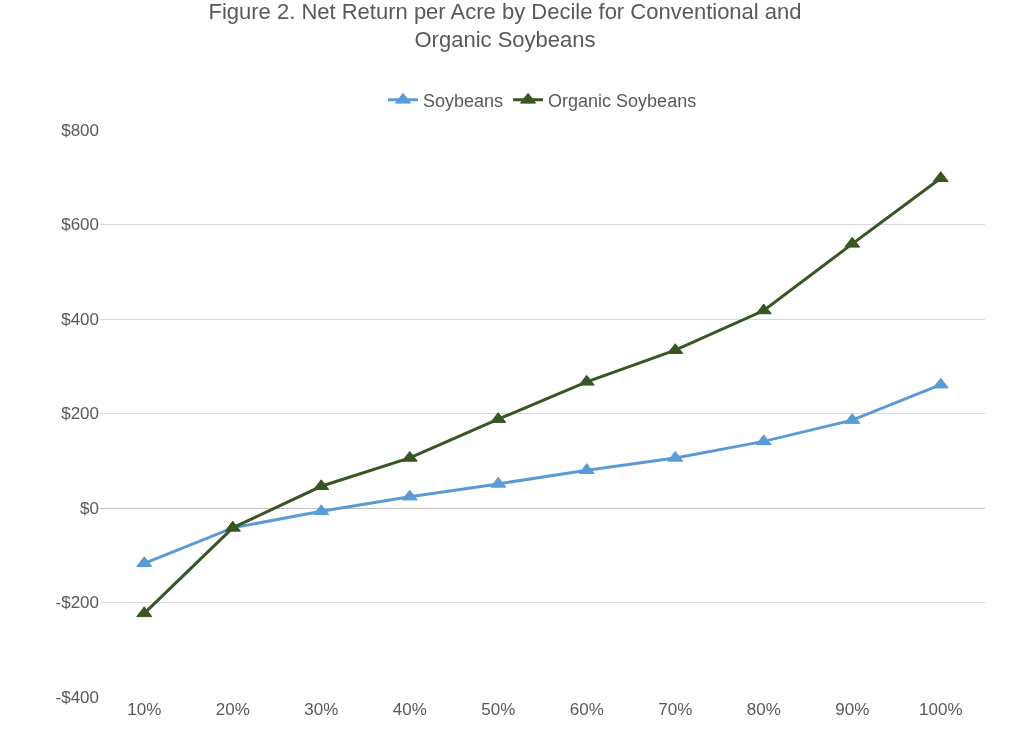 This screenshot has width=1010, height=742. Describe the element at coordinates (89, 508) in the screenshot. I see `y-tick-label: $0` at that location.